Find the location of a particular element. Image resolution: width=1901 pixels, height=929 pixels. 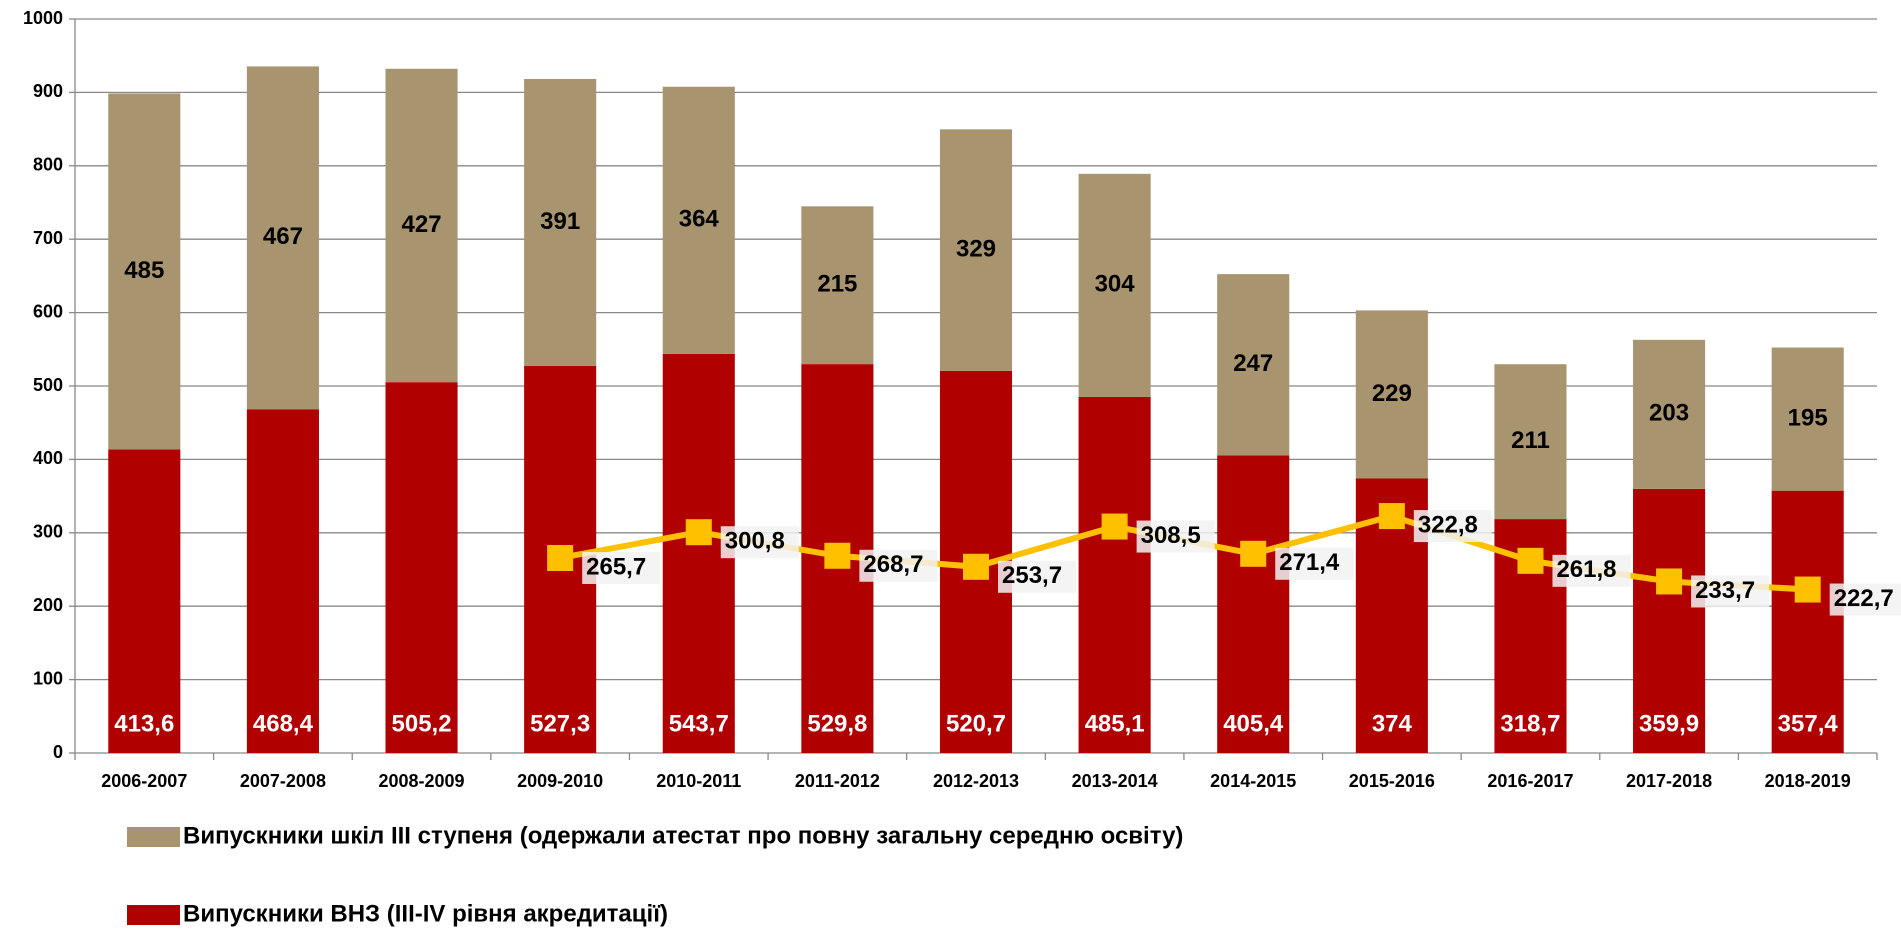

x-tick-label: 2009-2010 is located at coordinates (560, 781).